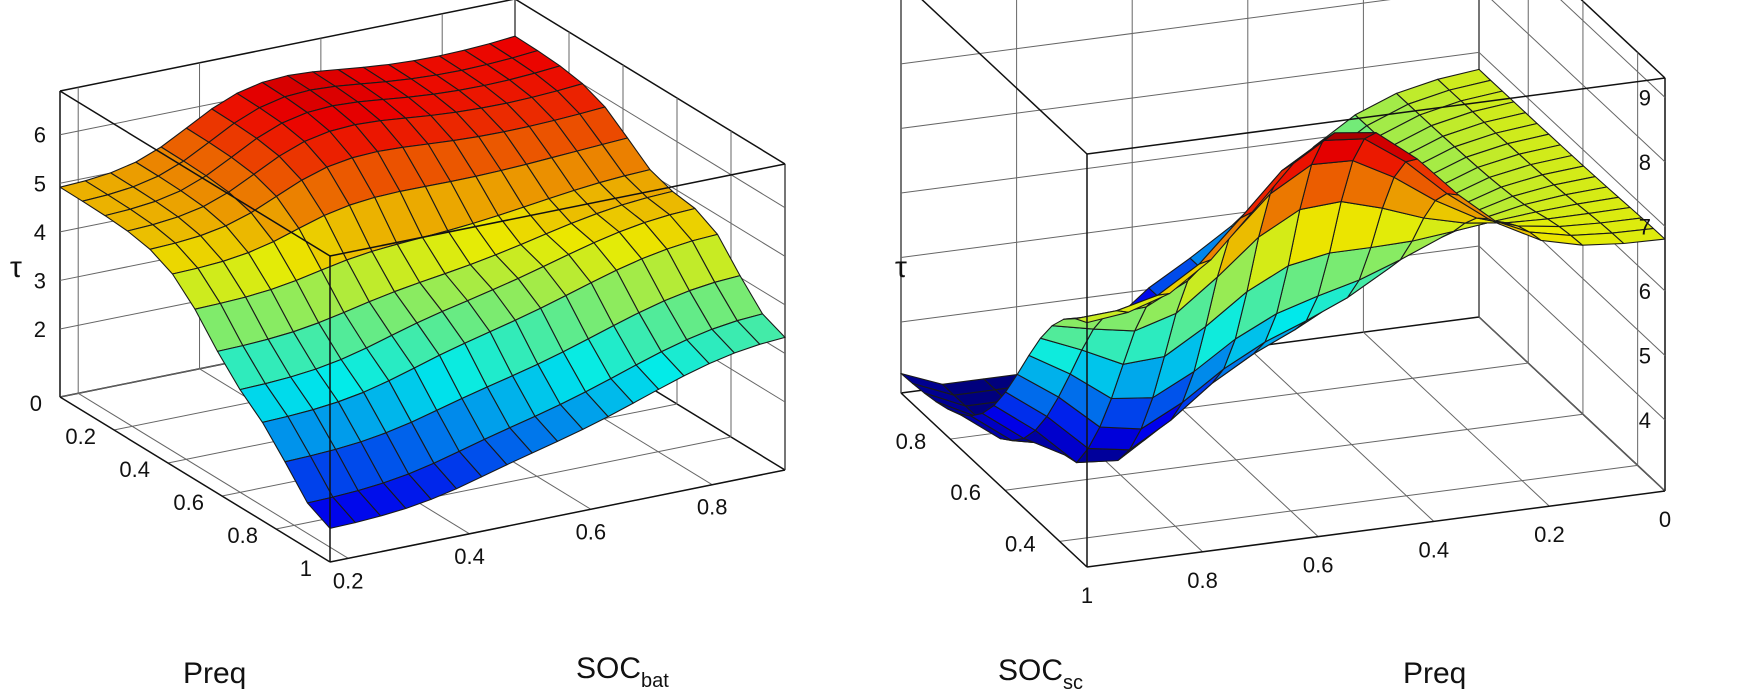 Image resolution: width=1746 pixels, height=699 pixels. I want to click on soc-tick-label-0: 0.2, so click(348, 580).